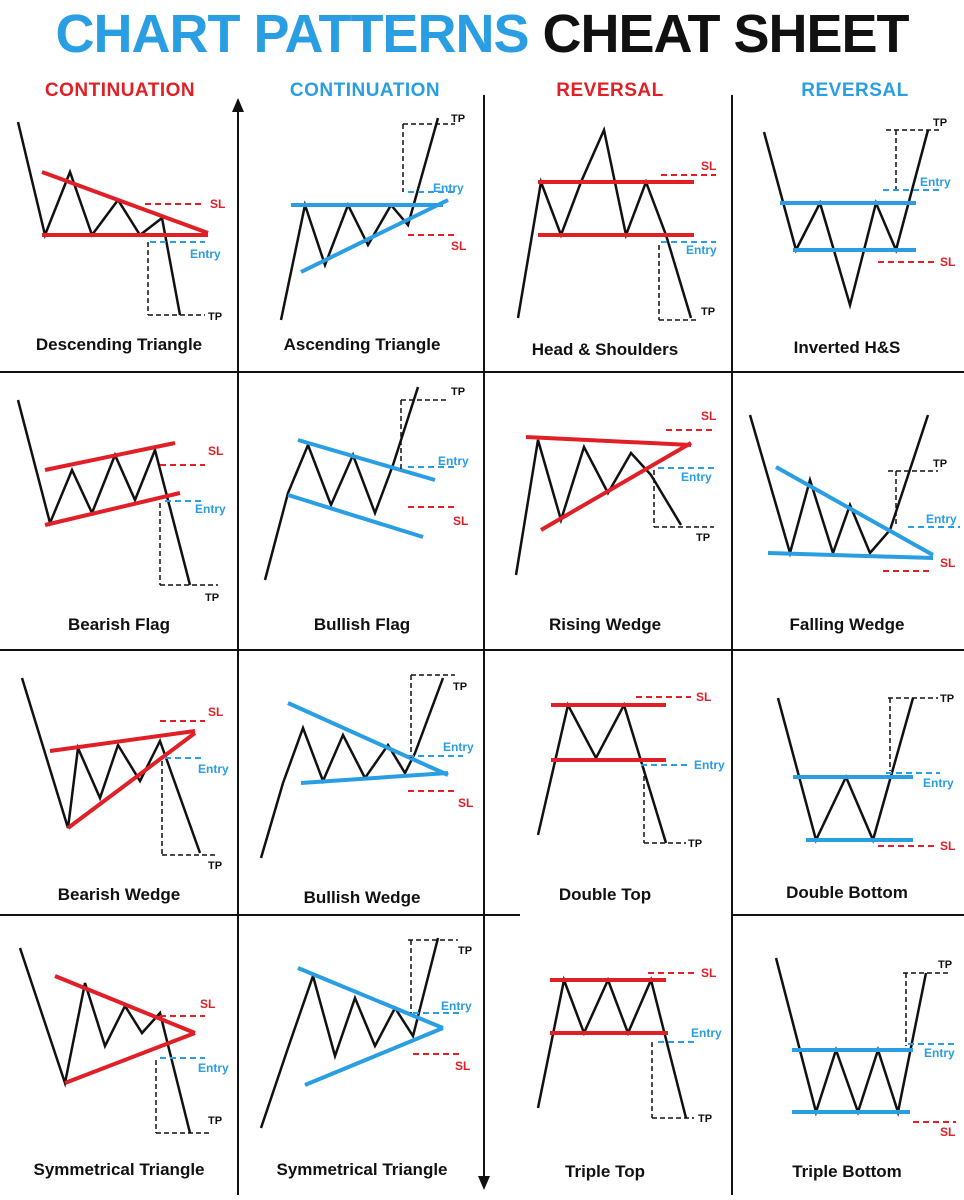  What do you see at coordinates (629, 1045) in the screenshot?
I see `triple-top-diagram: SL Entry TP` at bounding box center [629, 1045].